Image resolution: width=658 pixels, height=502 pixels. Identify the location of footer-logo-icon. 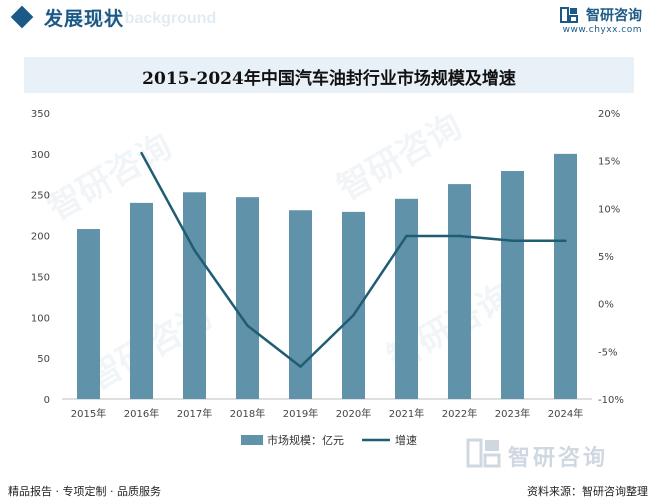
(483, 453).